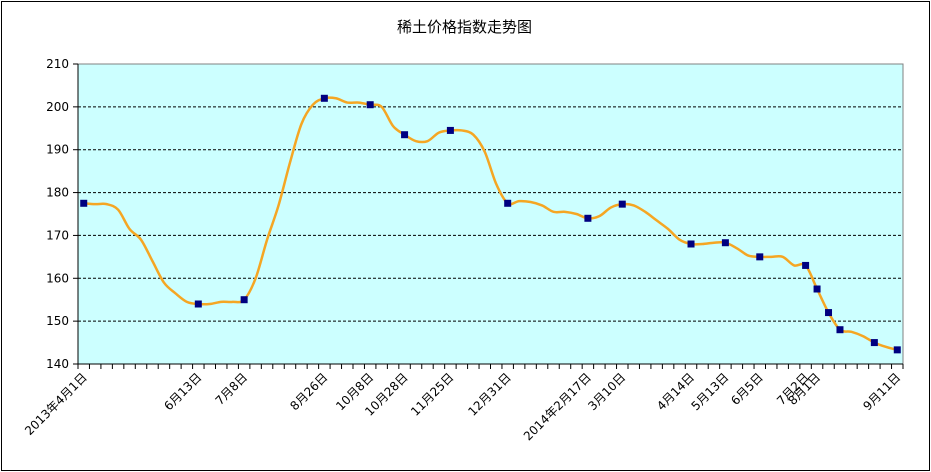  Describe the element at coordinates (57, 107) in the screenshot. I see `y-tick-label: 200` at that location.